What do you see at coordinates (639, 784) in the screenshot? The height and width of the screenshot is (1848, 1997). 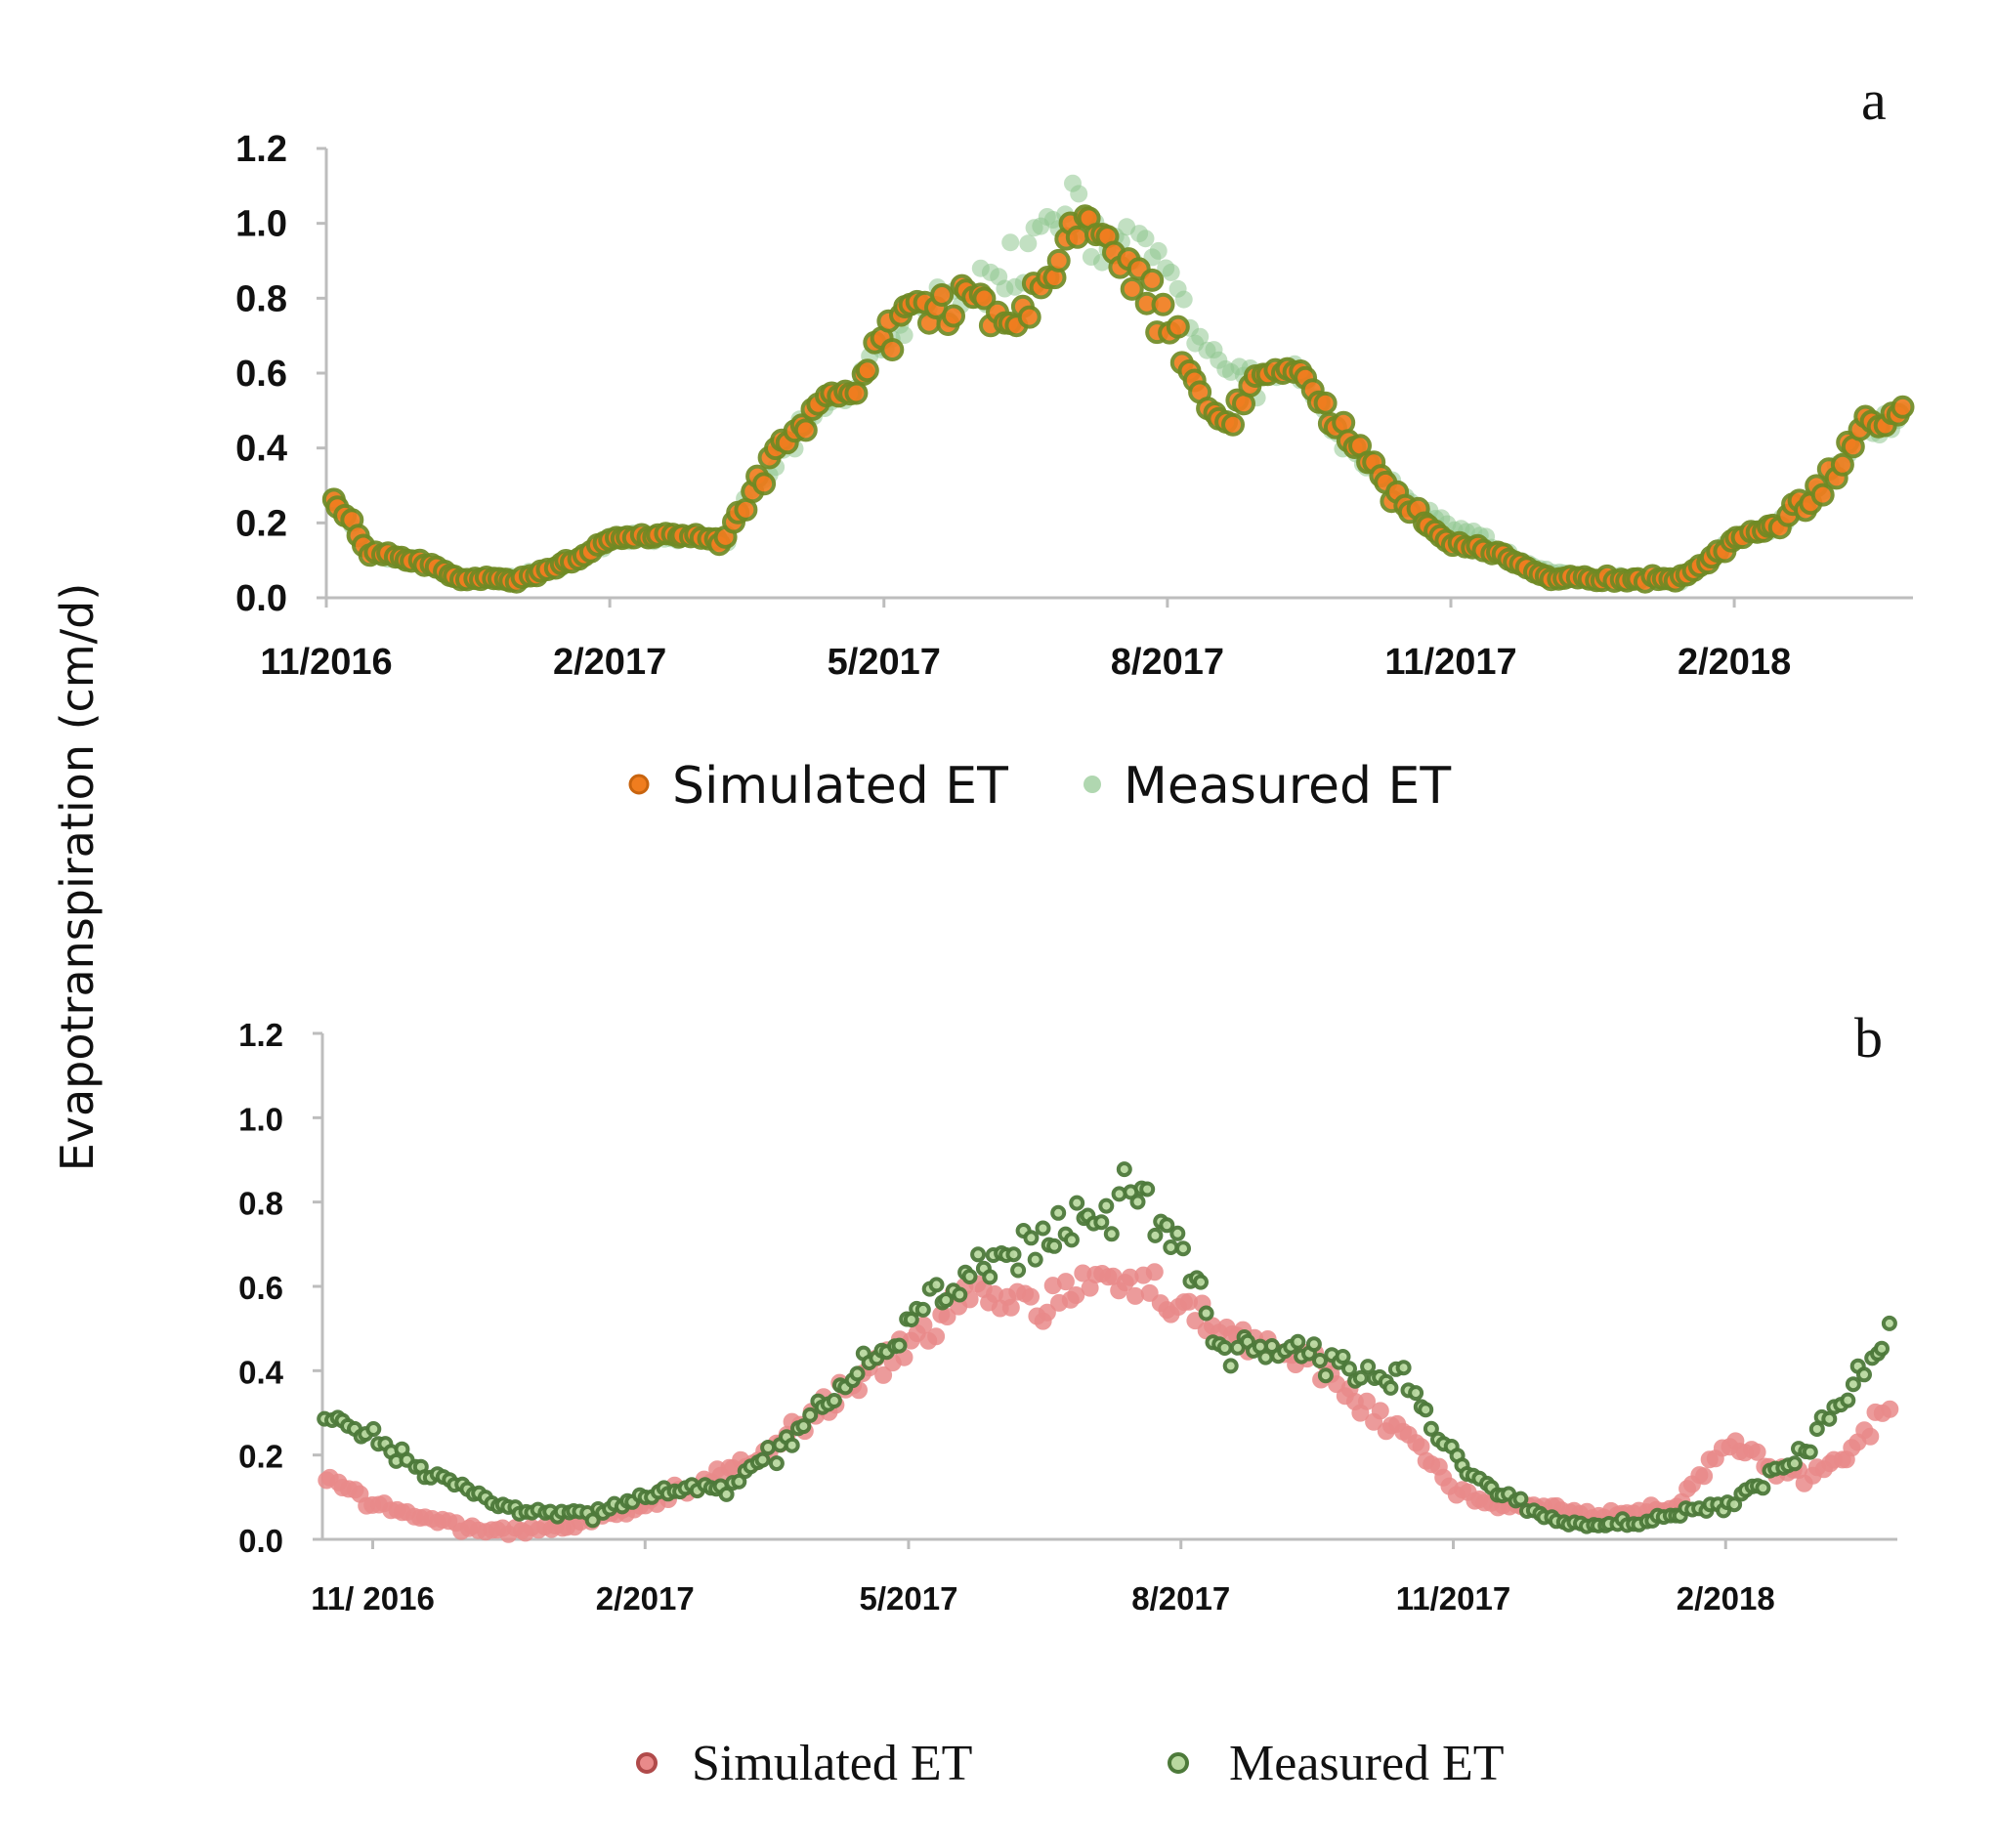 I see `legend-marker-simulated-a` at bounding box center [639, 784].